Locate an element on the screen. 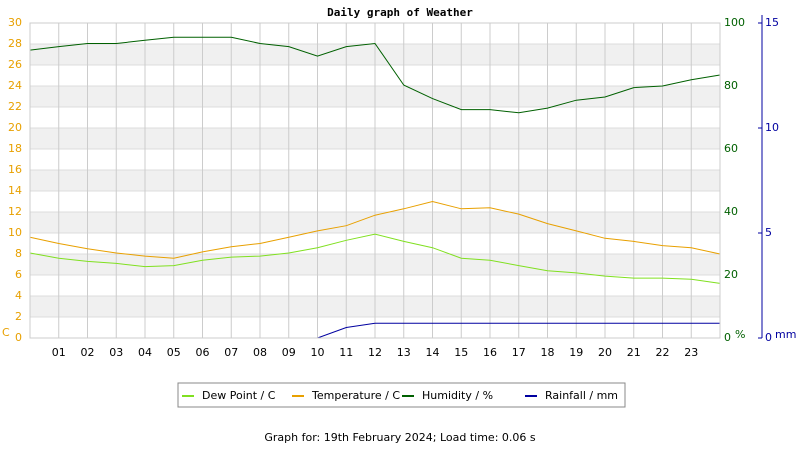  y-tick-label: 18 is located at coordinates (15, 148).